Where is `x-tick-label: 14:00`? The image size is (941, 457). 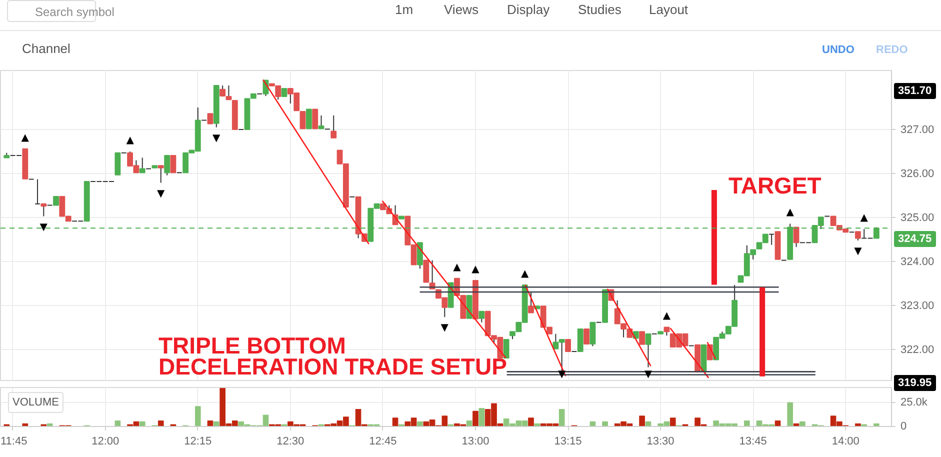
x-tick-label: 14:00 is located at coordinates (846, 442).